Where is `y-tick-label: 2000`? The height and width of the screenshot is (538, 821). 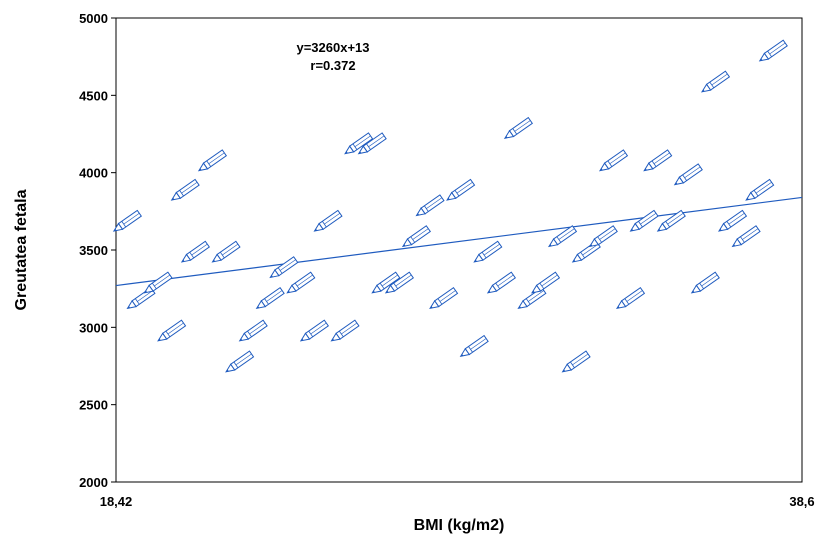
y-tick-label: 2000 is located at coordinates (93, 482).